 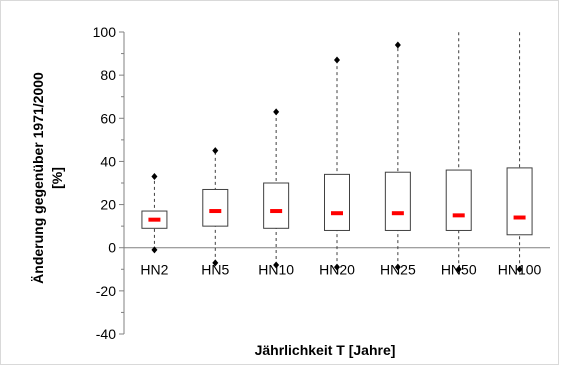 I want to click on y-tick-label: 20, so click(x=108, y=205).